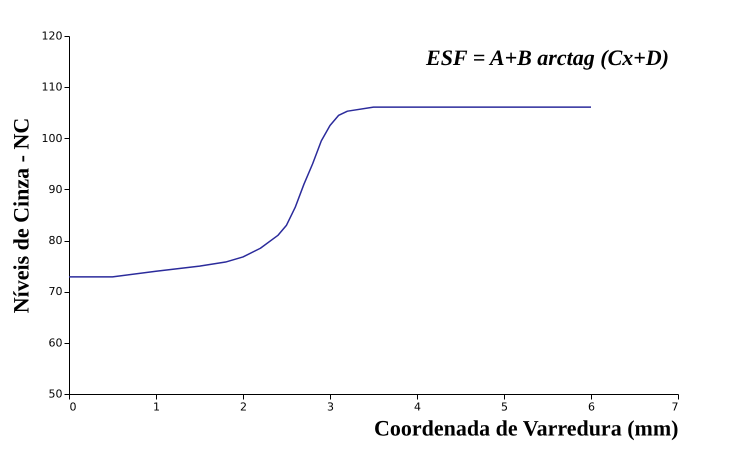  I want to click on x-tick-label: 3, so click(330, 407).